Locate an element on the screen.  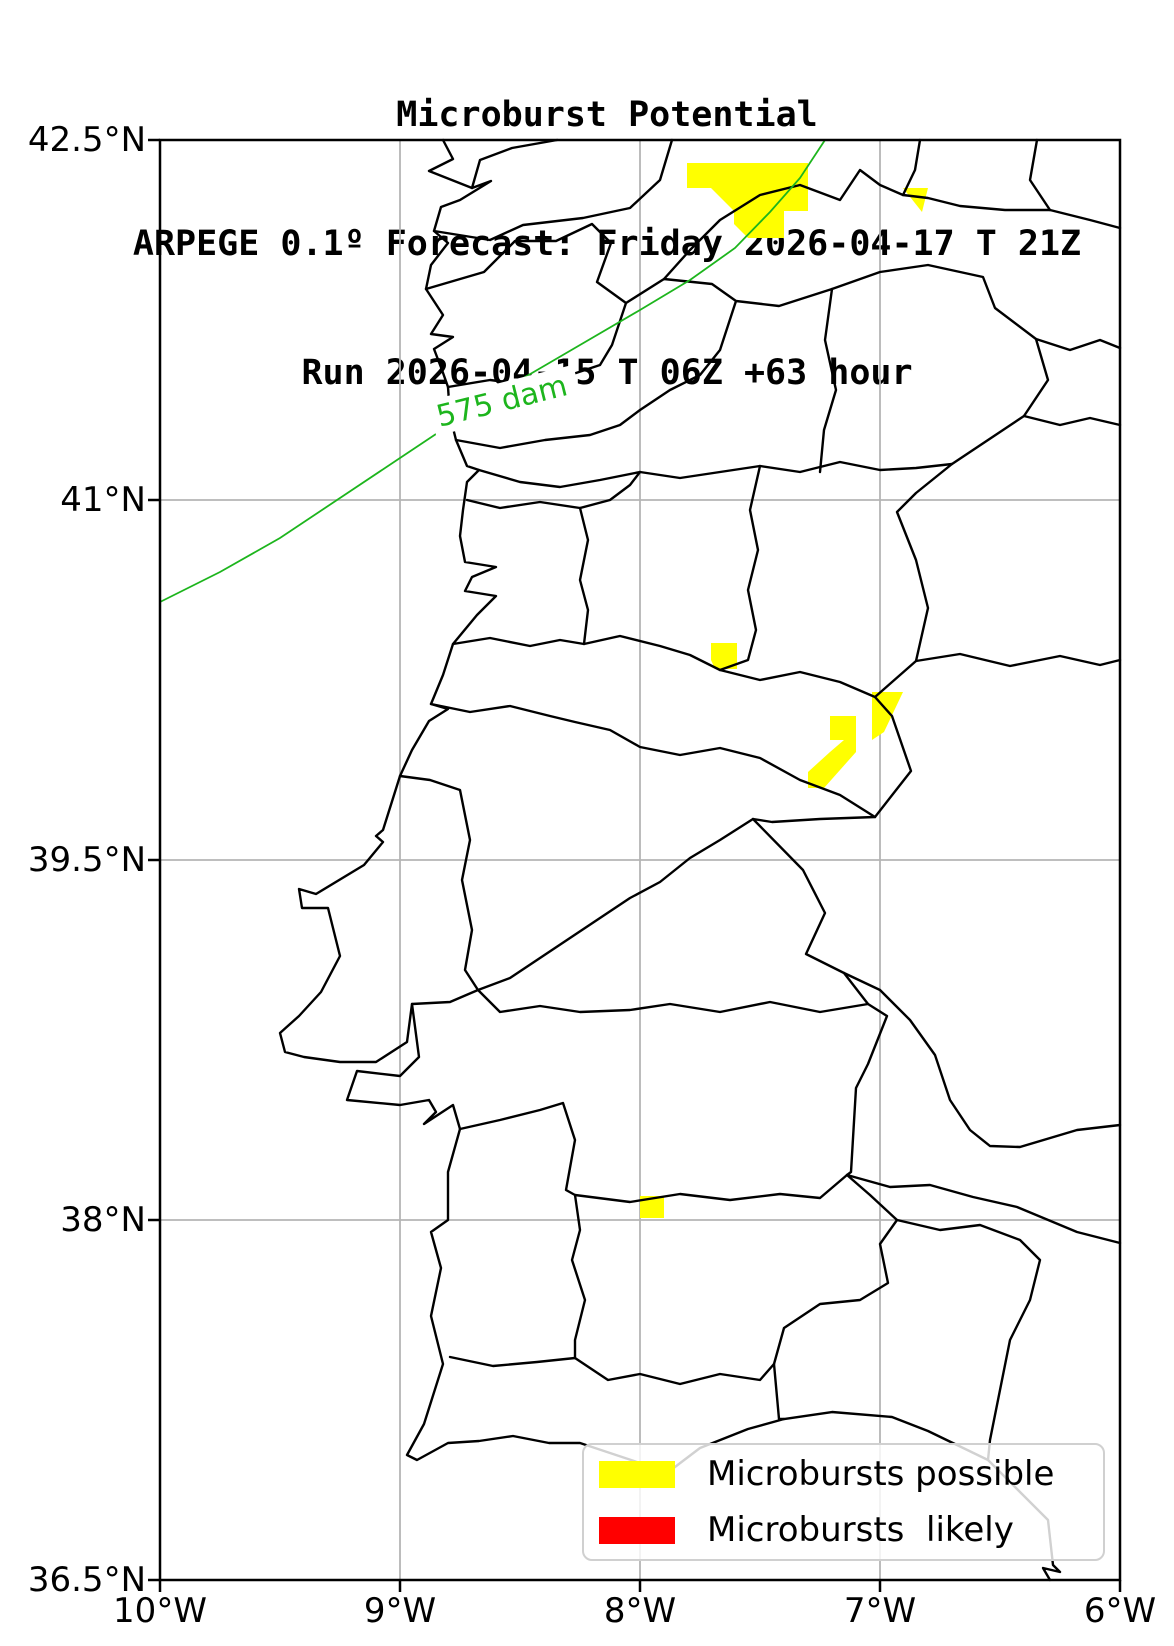
ytick-36-5N: 36.5°N is located at coordinates (86, 1580).